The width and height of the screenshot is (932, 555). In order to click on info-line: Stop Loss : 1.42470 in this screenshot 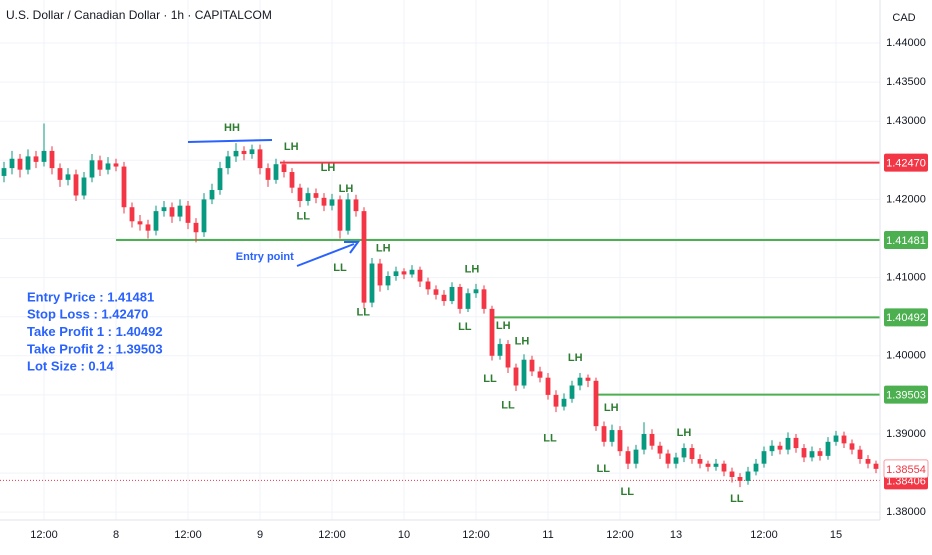, I will do `click(87, 314)`.